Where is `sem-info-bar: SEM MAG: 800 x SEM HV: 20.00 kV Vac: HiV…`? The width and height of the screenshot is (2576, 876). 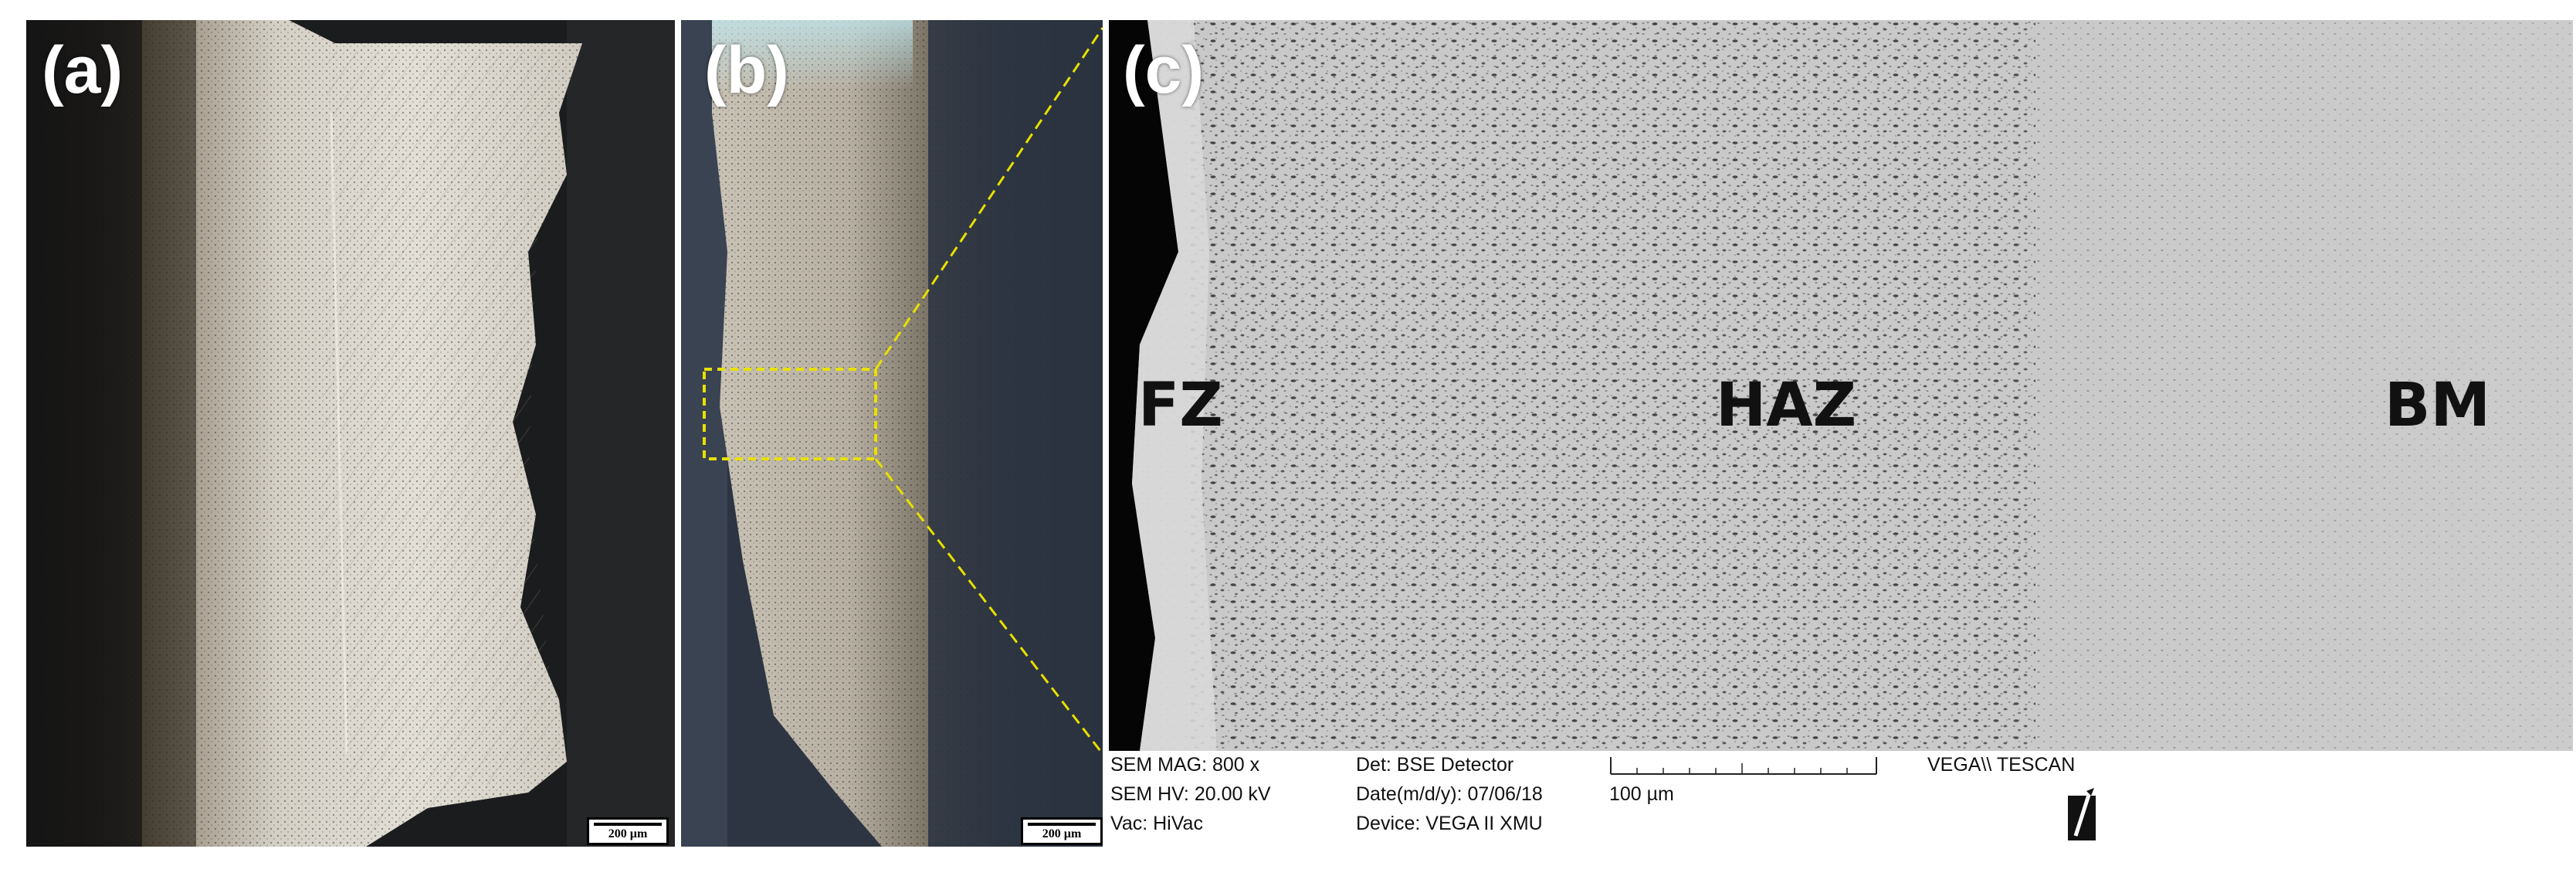 sem-info-bar: SEM MAG: 800 x SEM HV: 20.00 kV Vac: HiV… is located at coordinates (1841, 799).